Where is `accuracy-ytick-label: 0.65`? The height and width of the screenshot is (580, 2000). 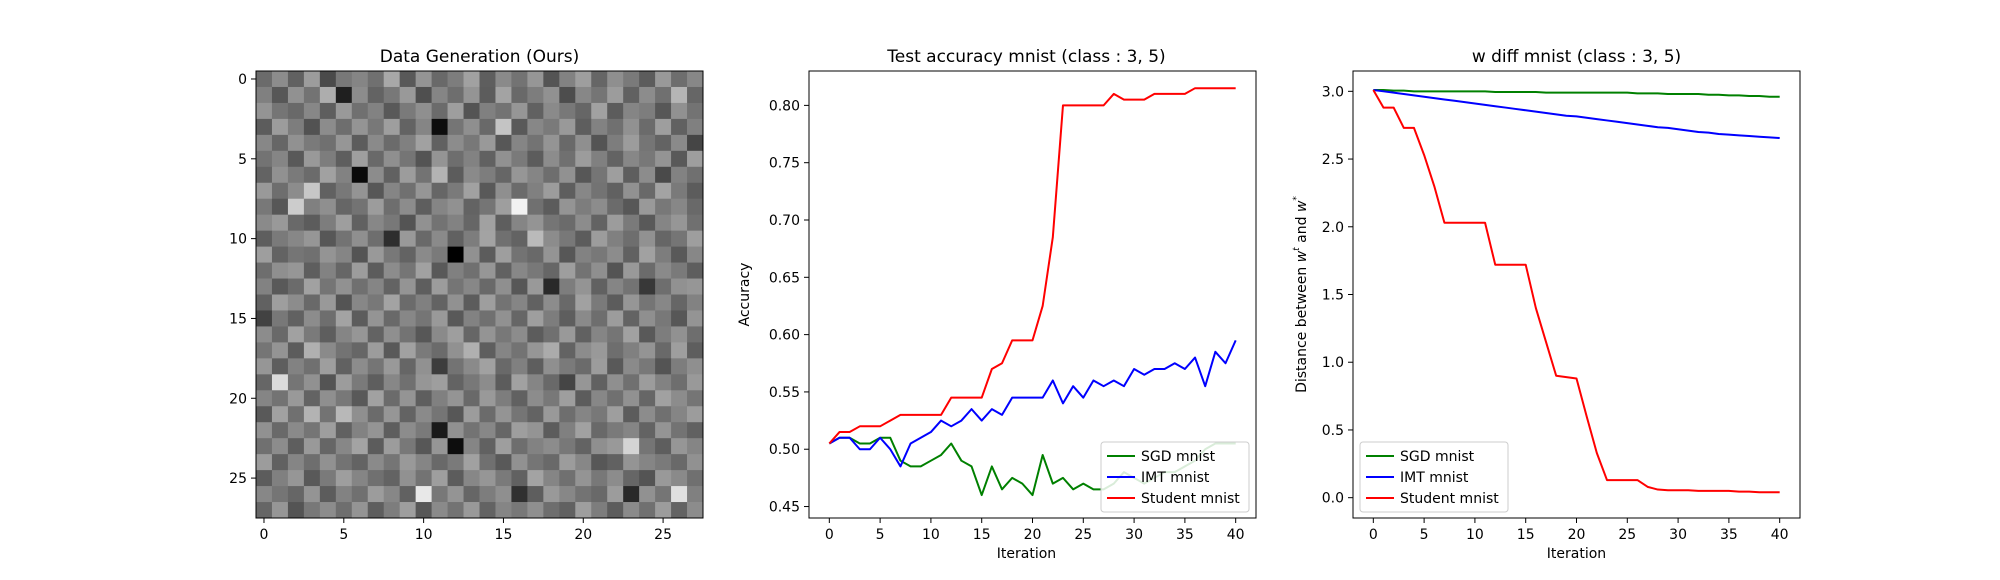 accuracy-ytick-label: 0.65 is located at coordinates (784, 278).